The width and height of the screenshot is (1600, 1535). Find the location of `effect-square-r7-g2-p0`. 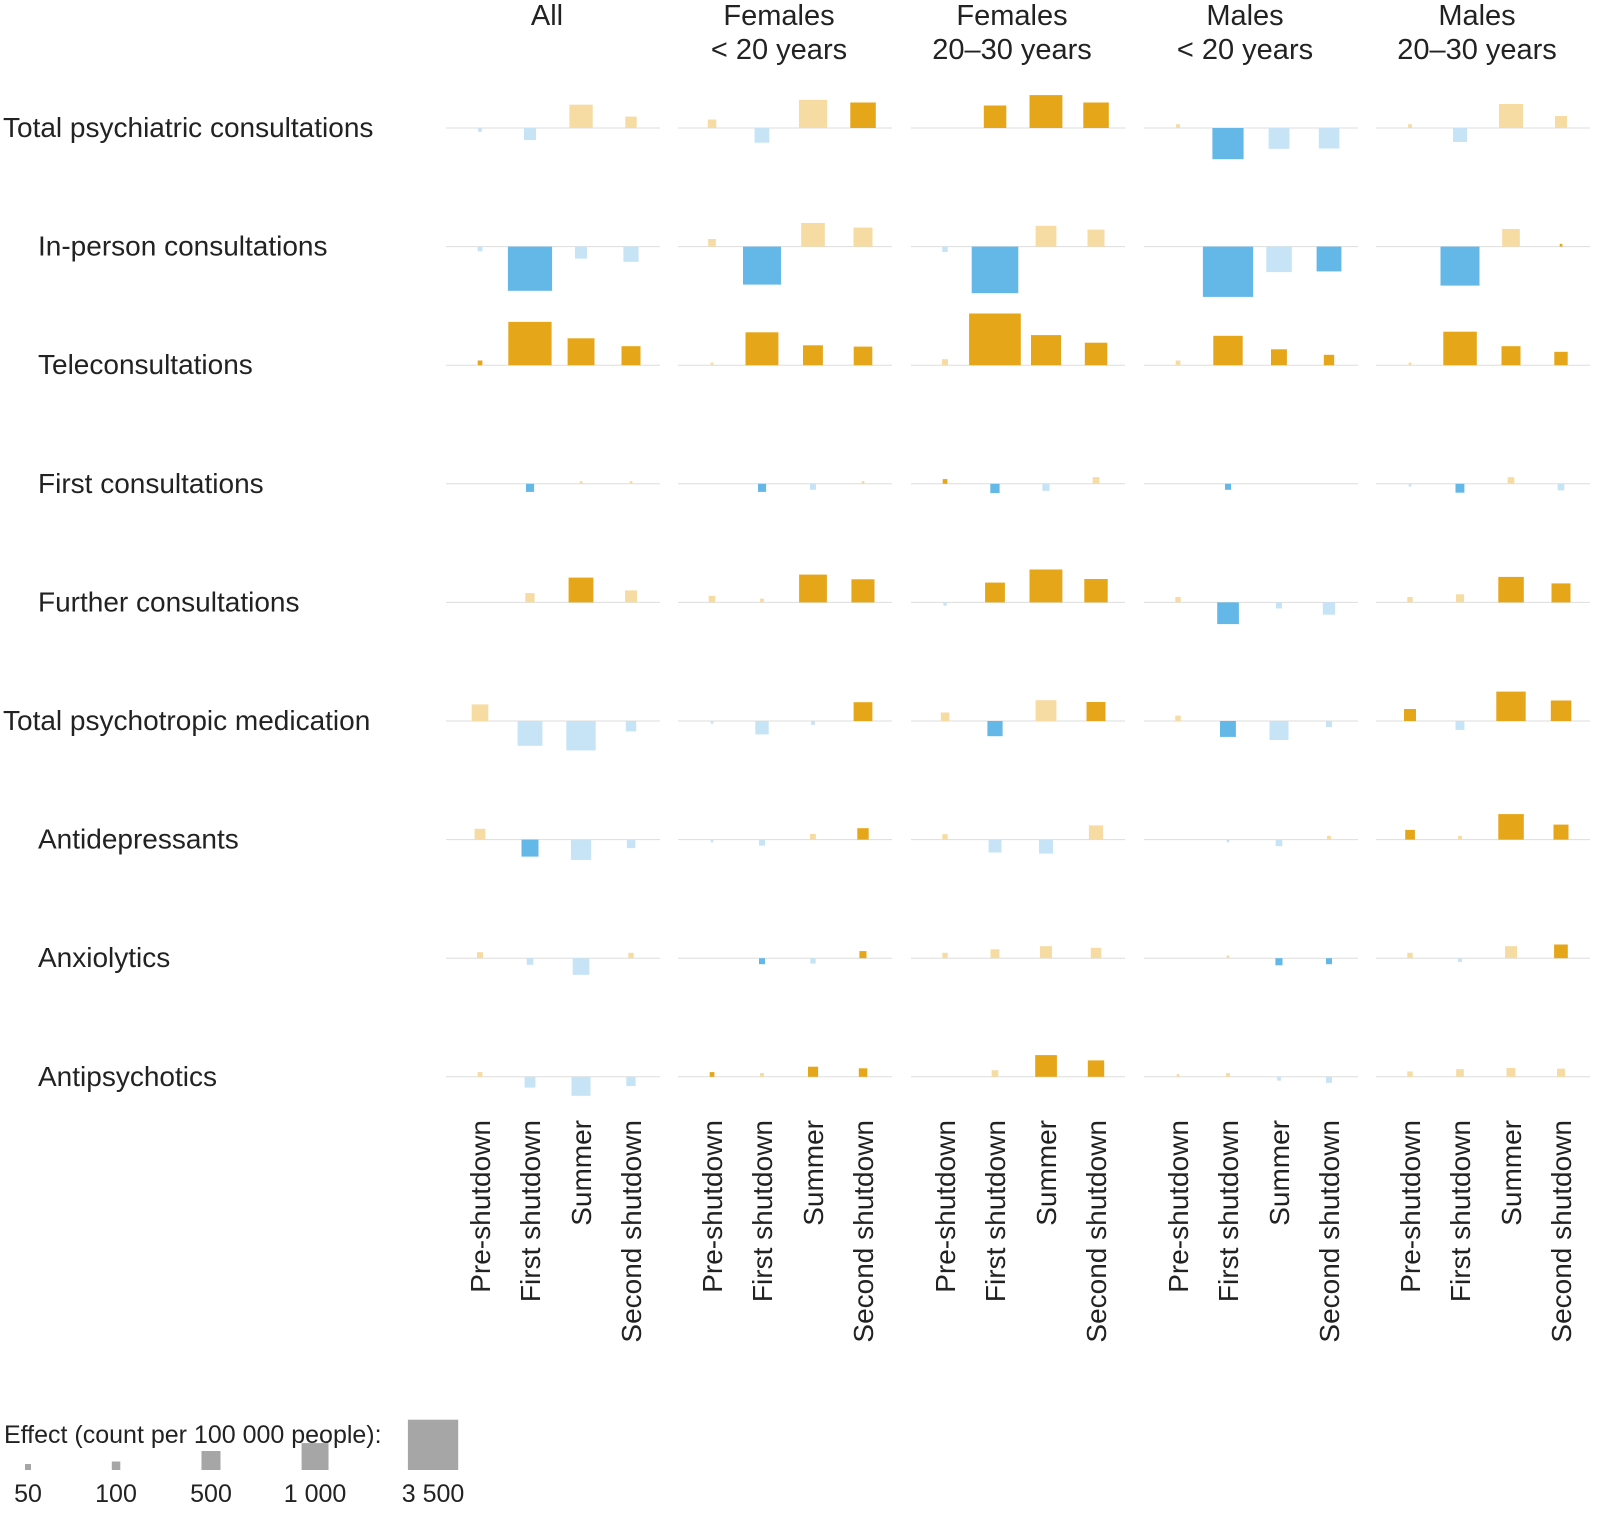

effect-square-r7-g2-p0 is located at coordinates (945, 955).